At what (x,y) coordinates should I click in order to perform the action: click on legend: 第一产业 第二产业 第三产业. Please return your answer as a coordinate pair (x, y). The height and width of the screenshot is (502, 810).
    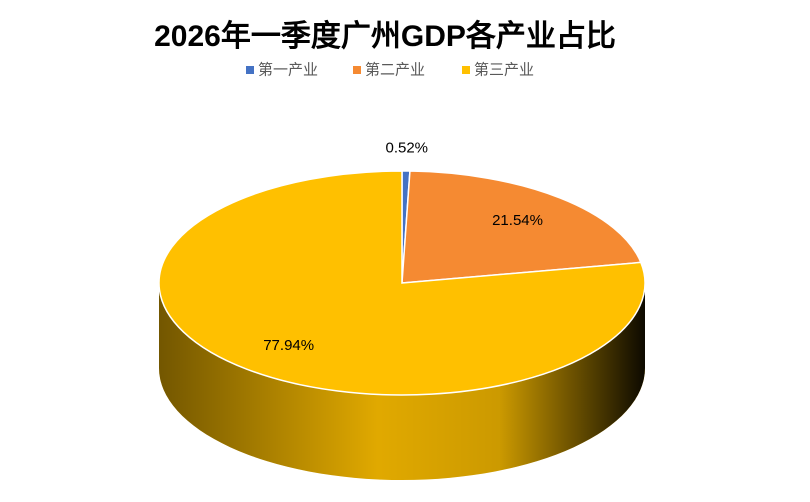
    Looking at the image, I should click on (390, 69).